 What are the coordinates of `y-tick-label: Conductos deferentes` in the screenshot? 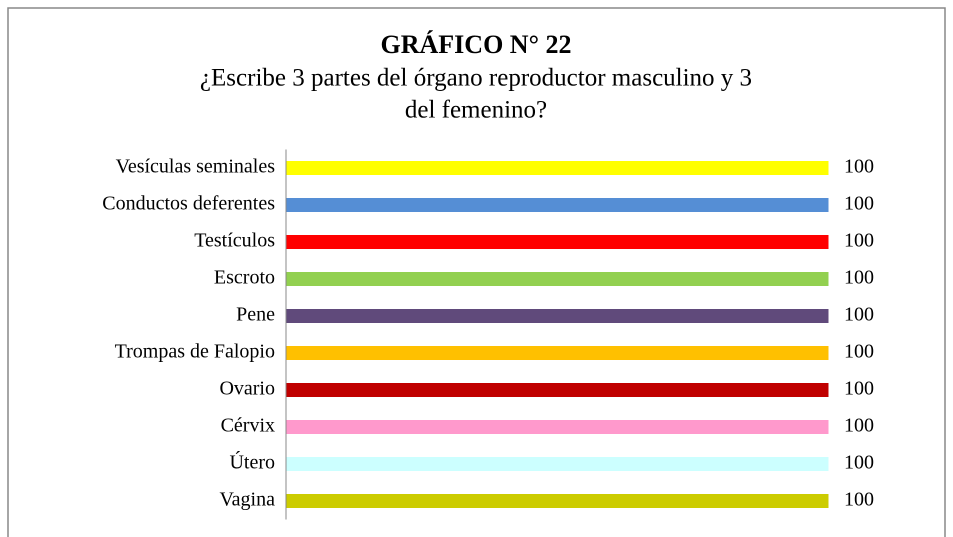 It's located at (188, 204).